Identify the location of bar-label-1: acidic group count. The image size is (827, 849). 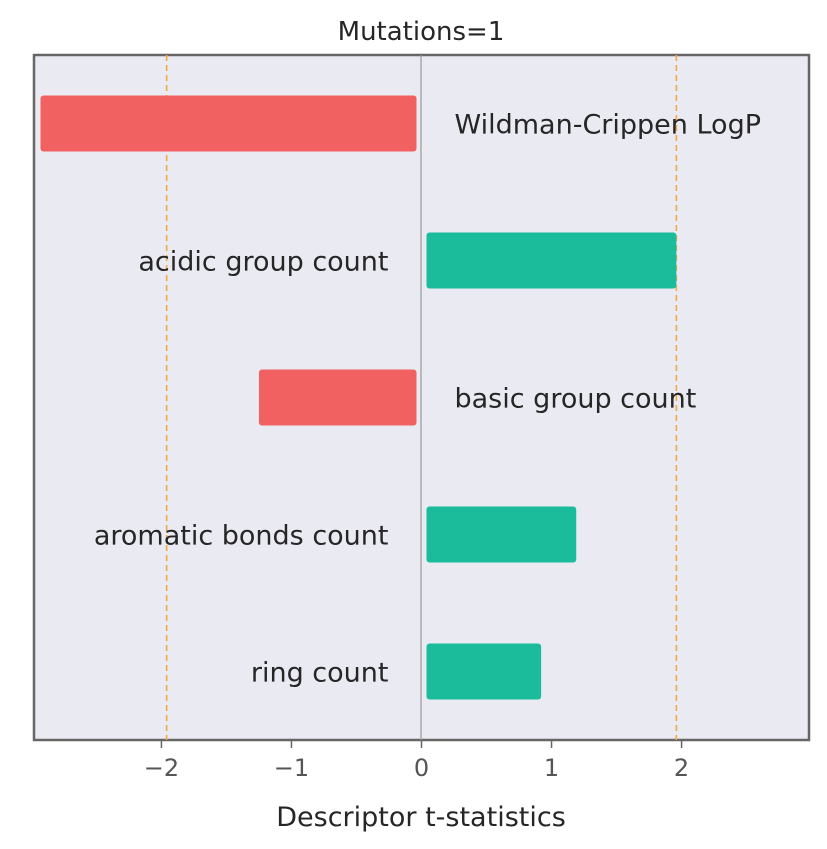
(263, 262).